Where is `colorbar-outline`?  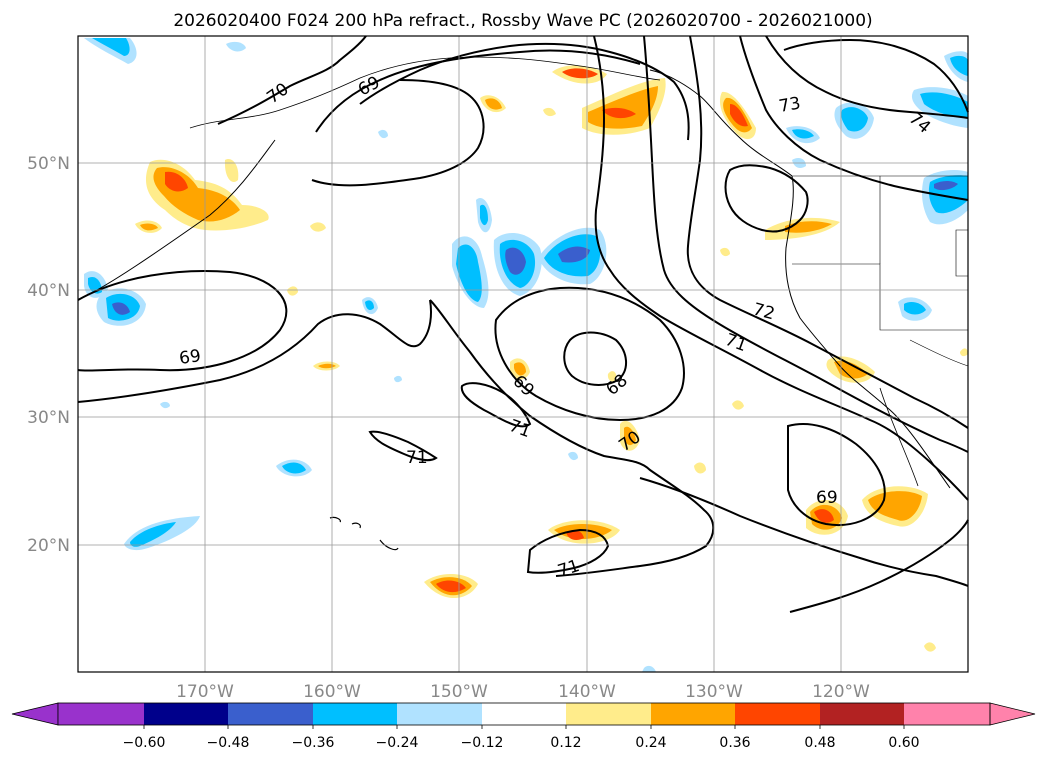 colorbar-outline is located at coordinates (524, 714).